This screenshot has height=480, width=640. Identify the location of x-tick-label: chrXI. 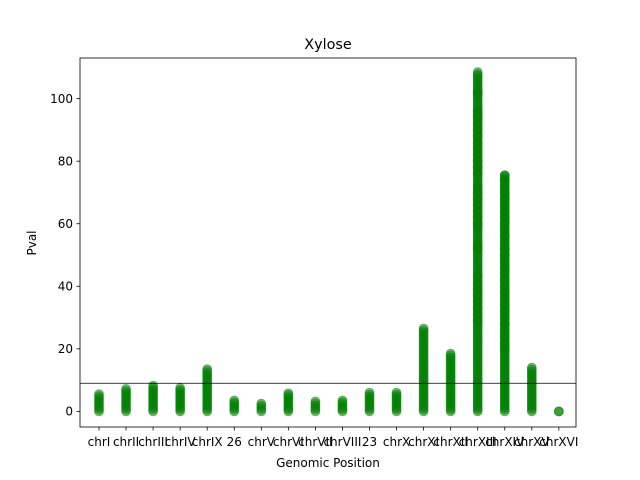
(423, 442).